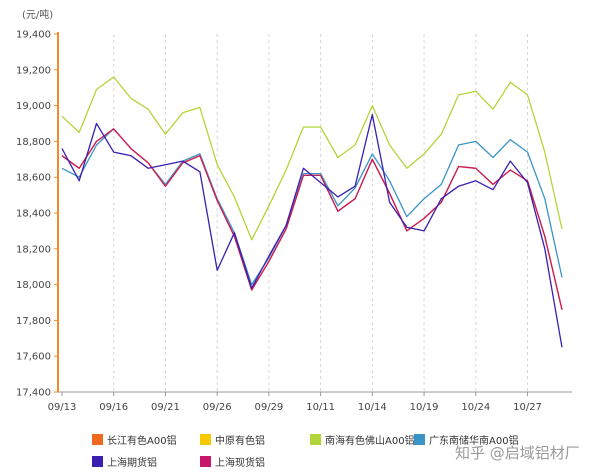 The image size is (600, 475). Describe the element at coordinates (165, 407) in the screenshot. I see `x-tick-label: 09/21` at that location.